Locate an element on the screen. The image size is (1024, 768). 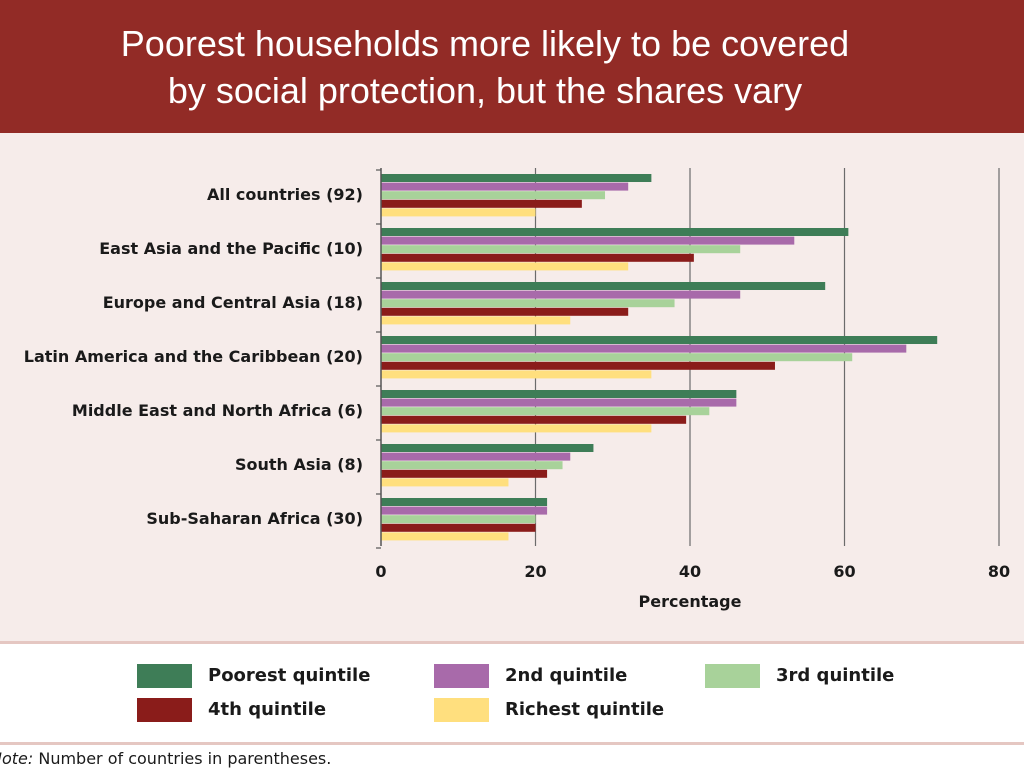
bar-sub-saharan-africa-30-3rd-quintile is located at coordinates (458, 519).